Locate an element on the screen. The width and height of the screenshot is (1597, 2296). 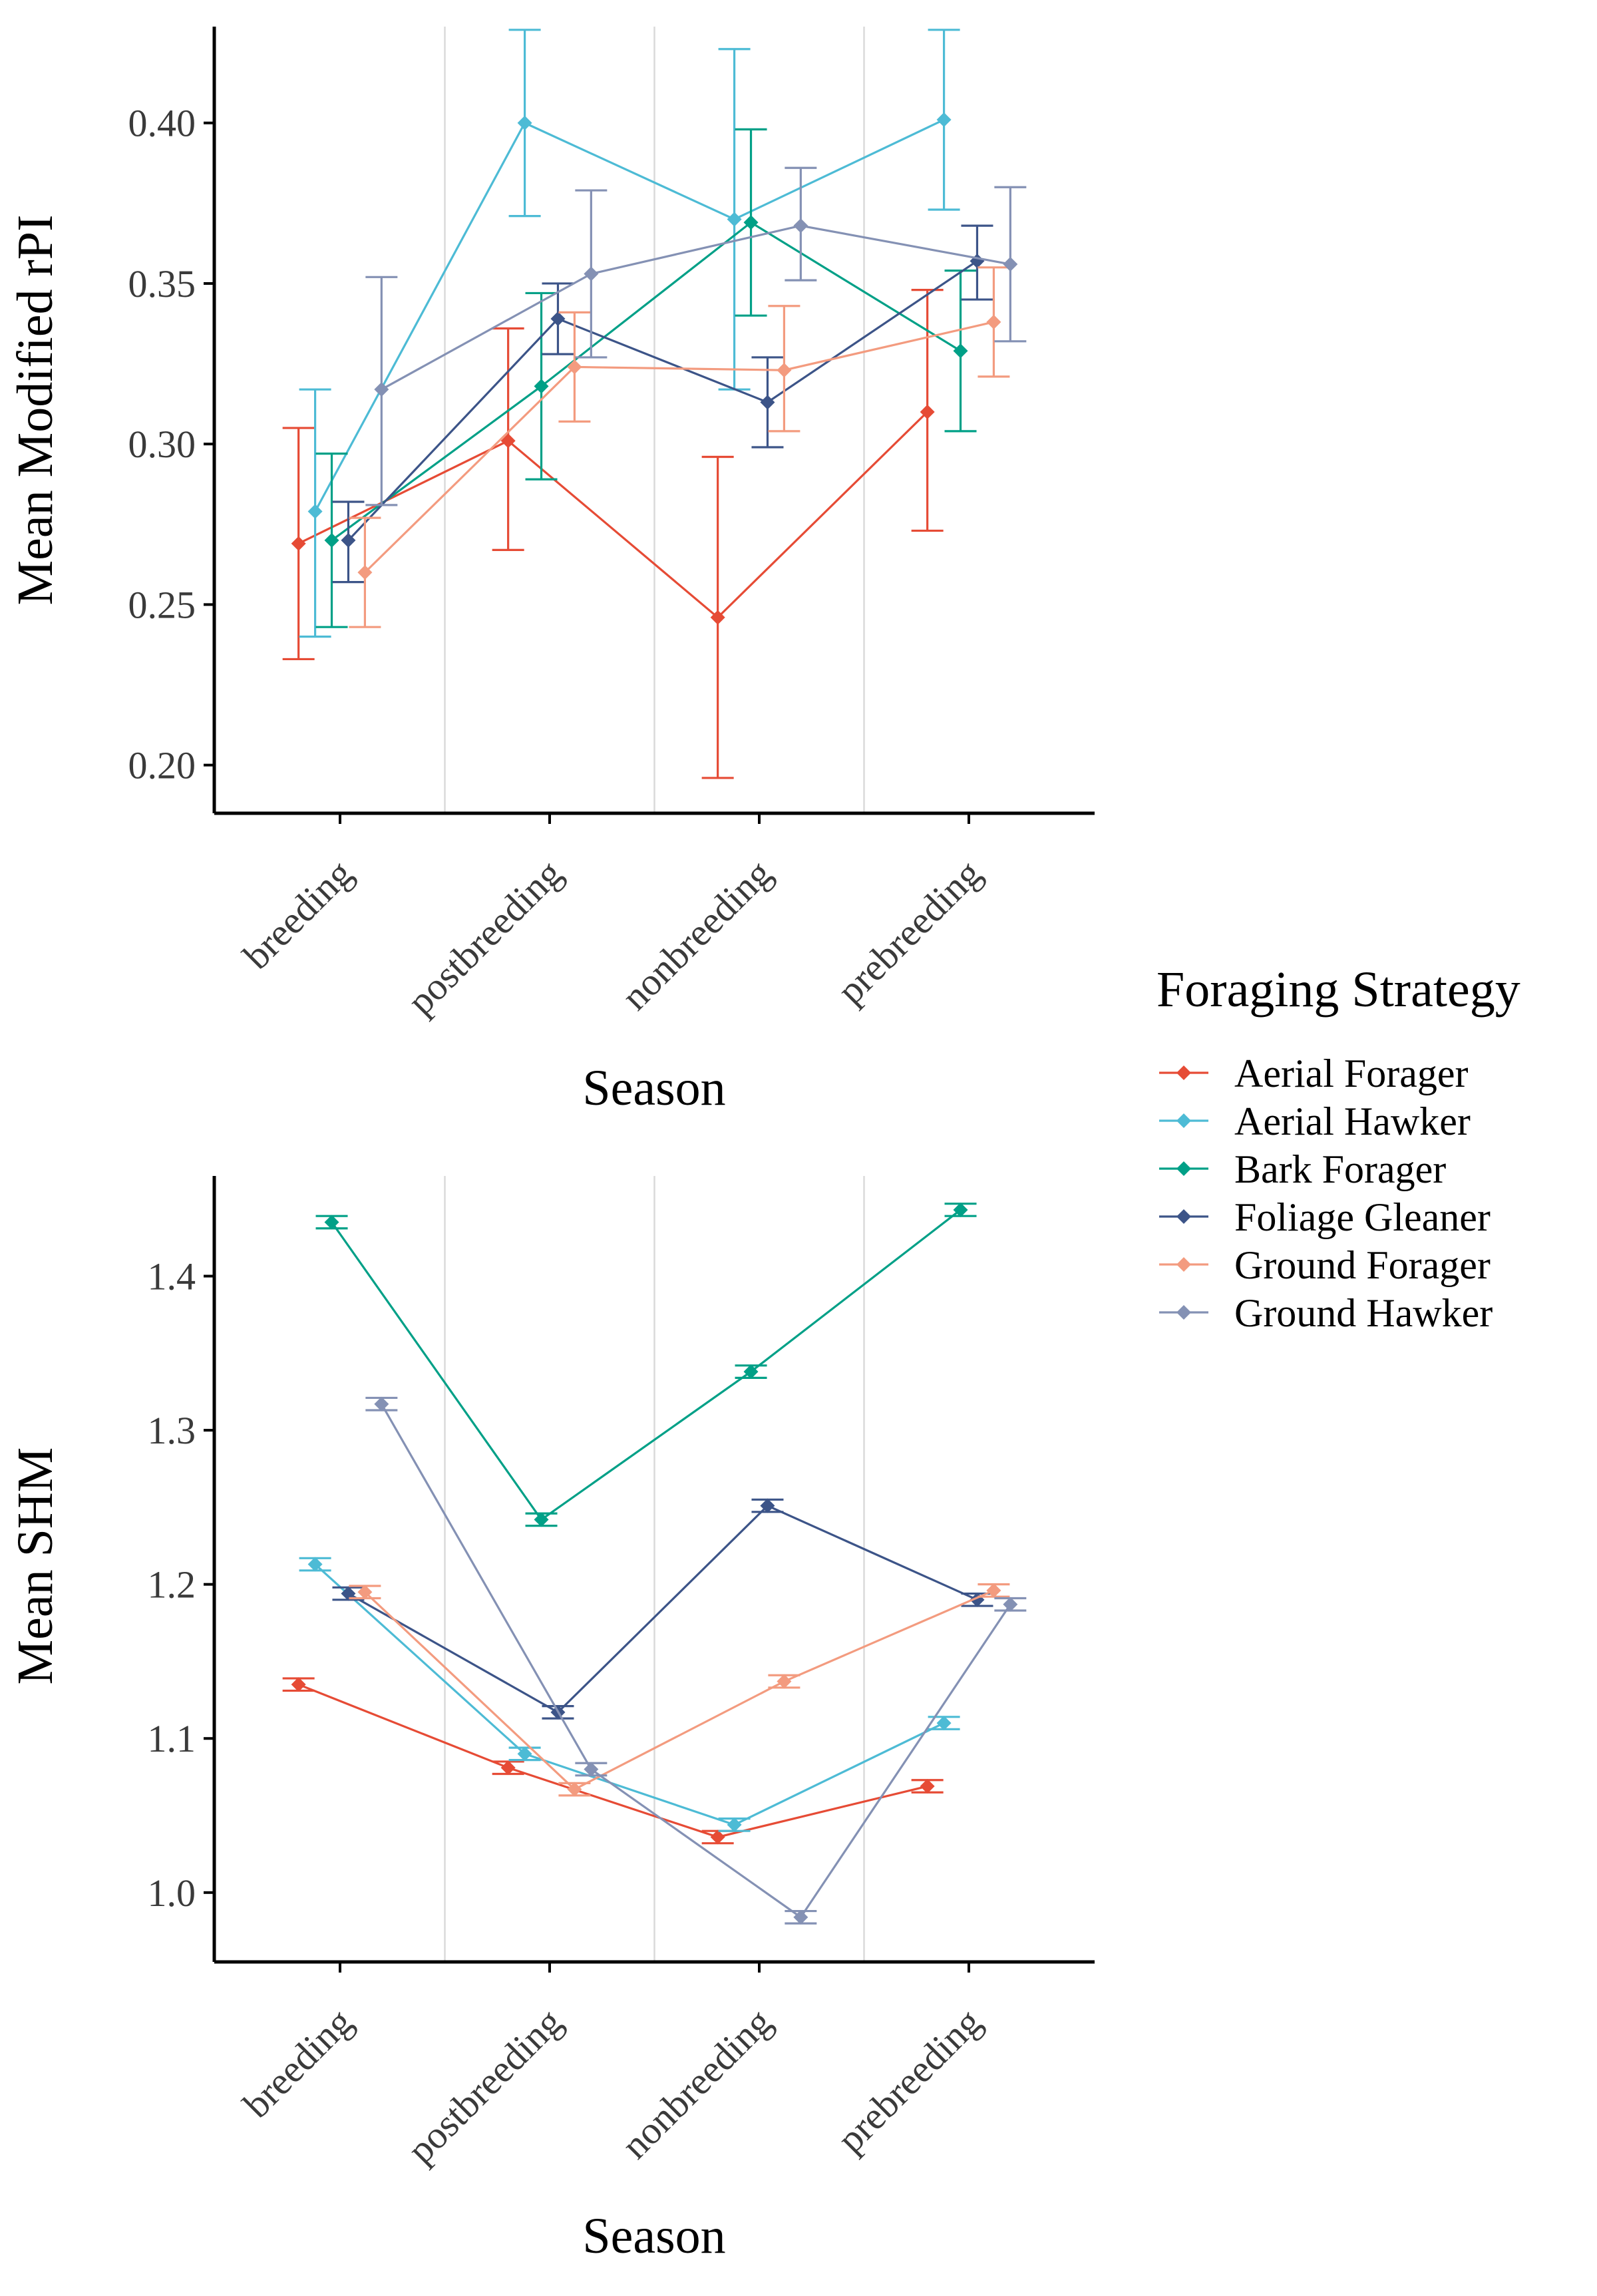
rpi-line-aerial-hawker is located at coordinates (629, 315).